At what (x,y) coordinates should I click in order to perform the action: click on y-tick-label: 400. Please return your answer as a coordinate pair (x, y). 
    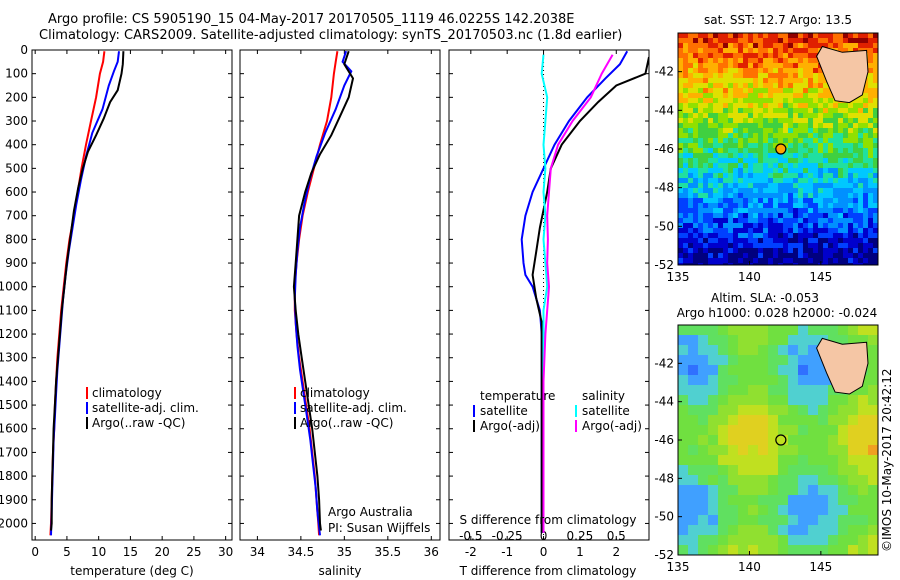
    Looking at the image, I should click on (16, 145).